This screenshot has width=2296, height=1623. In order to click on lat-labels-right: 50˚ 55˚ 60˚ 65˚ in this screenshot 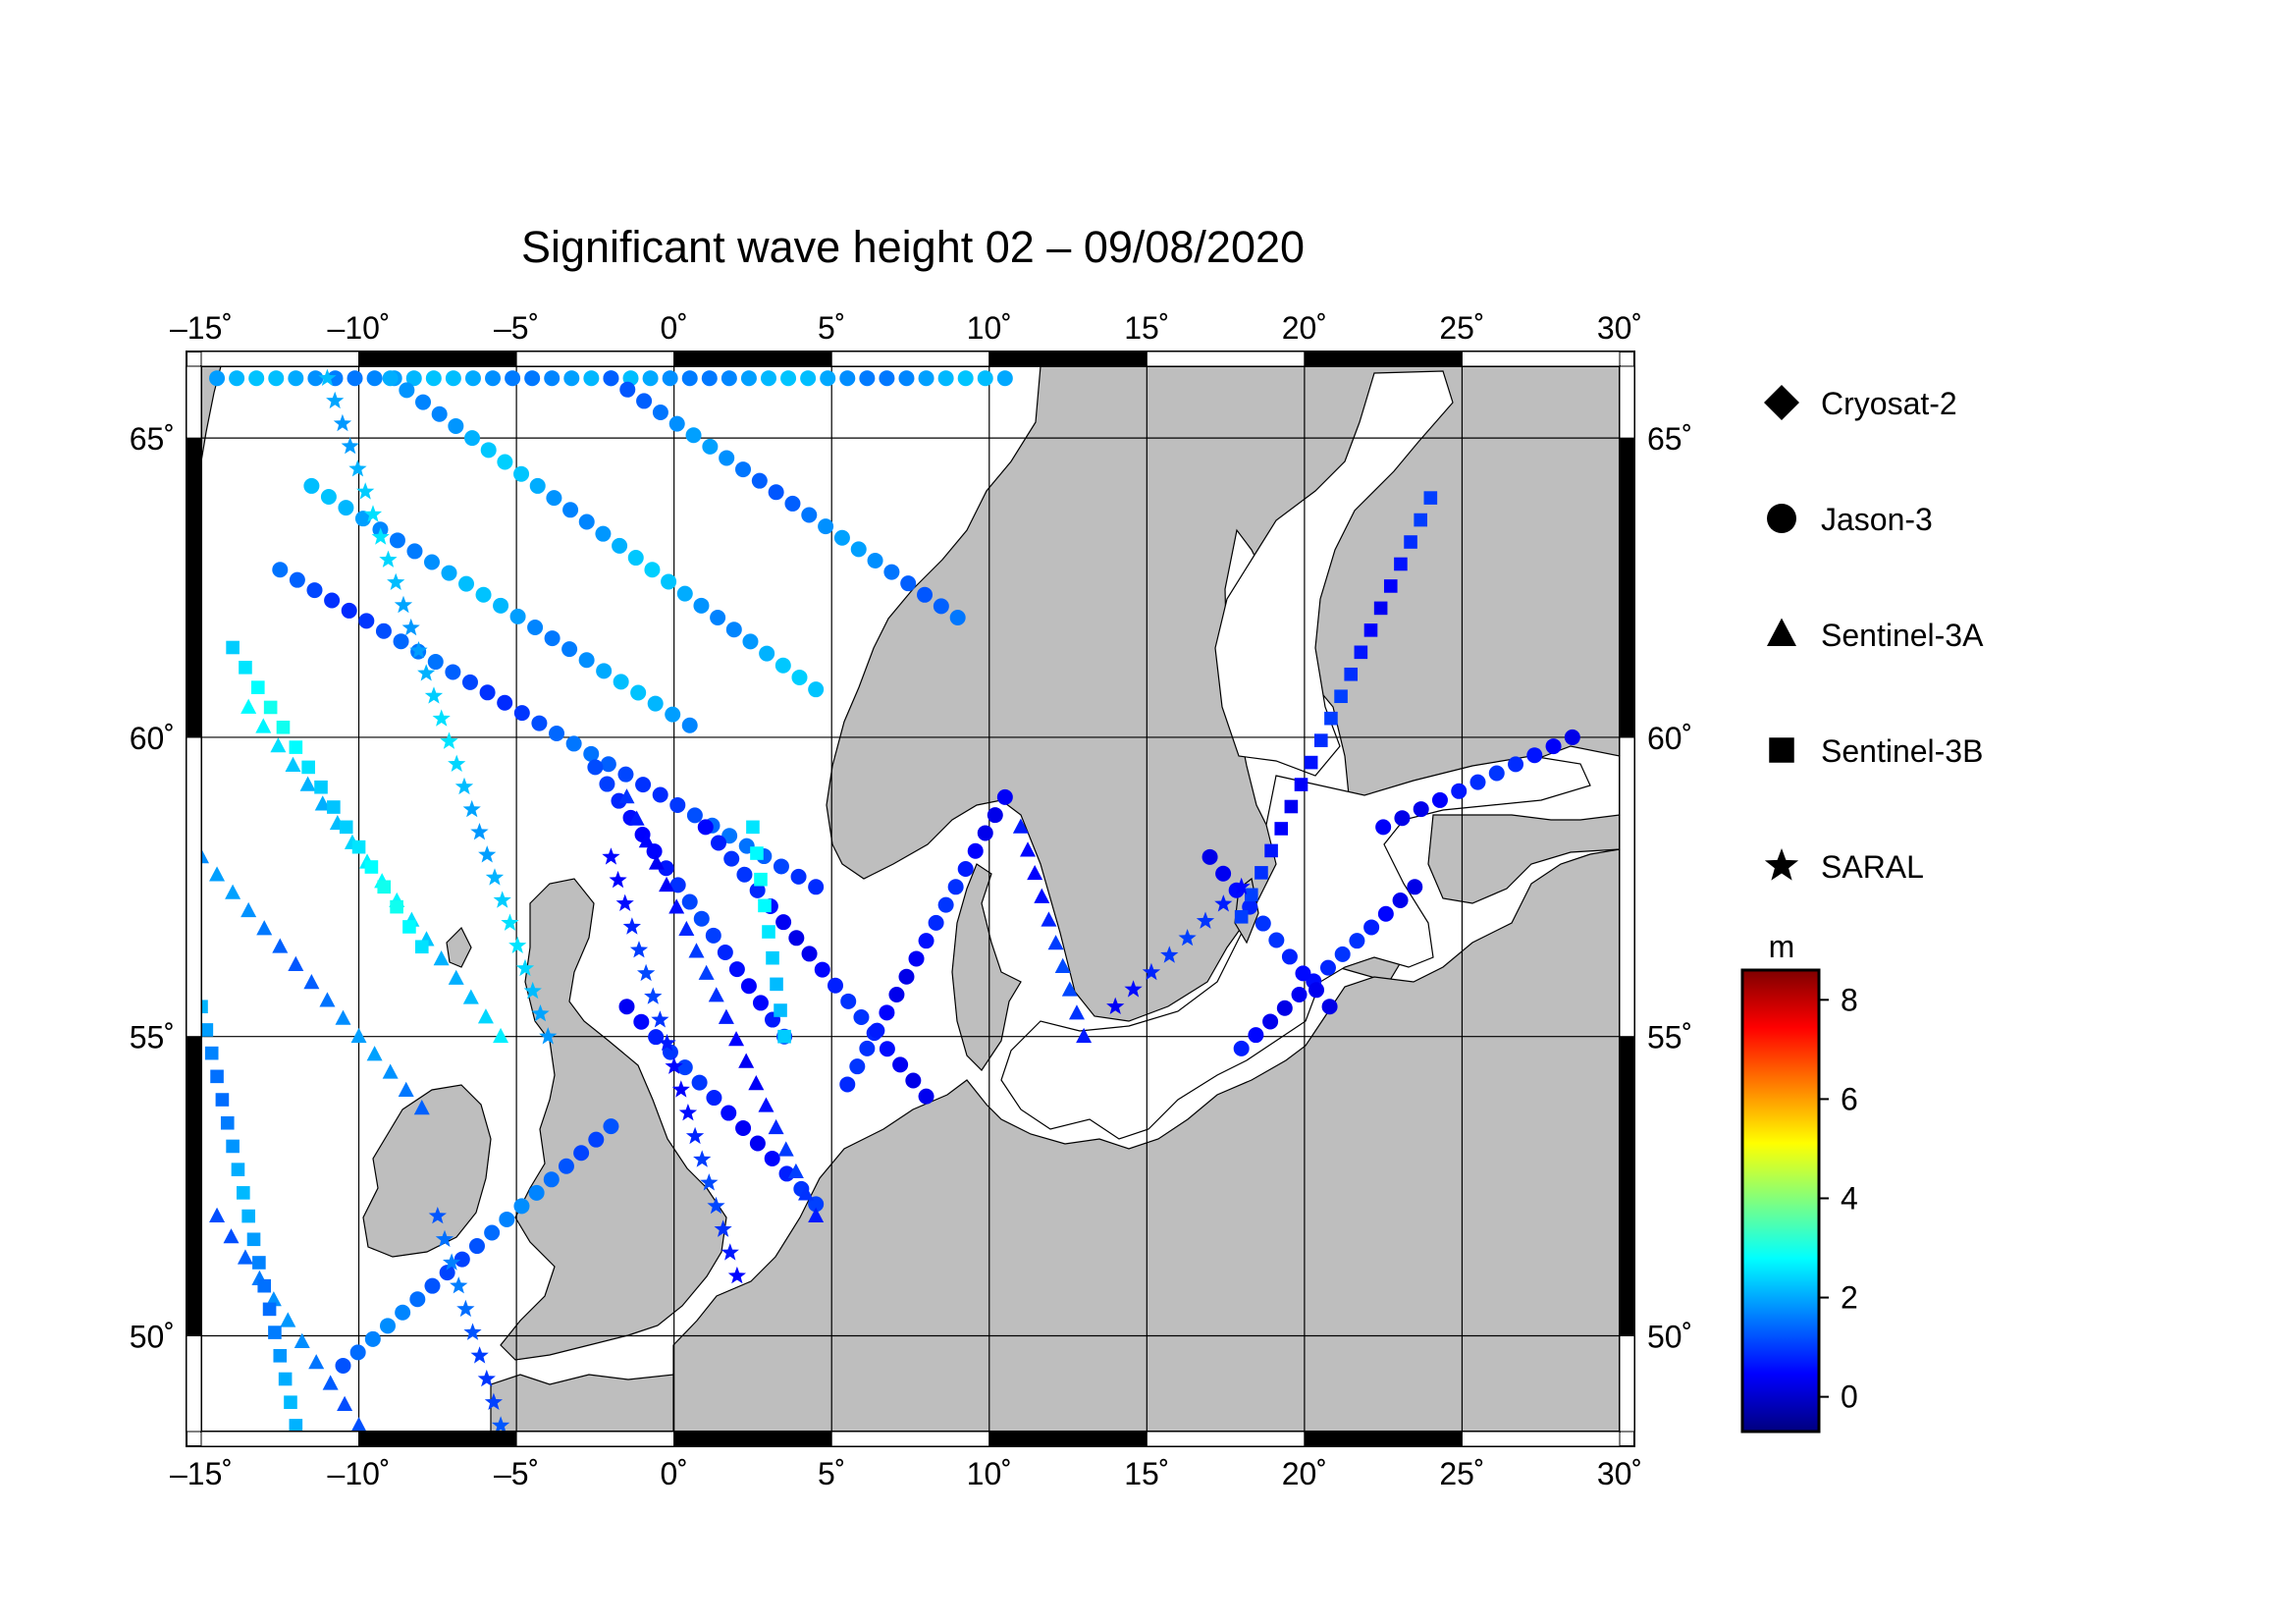, I will do `click(1669, 887)`.